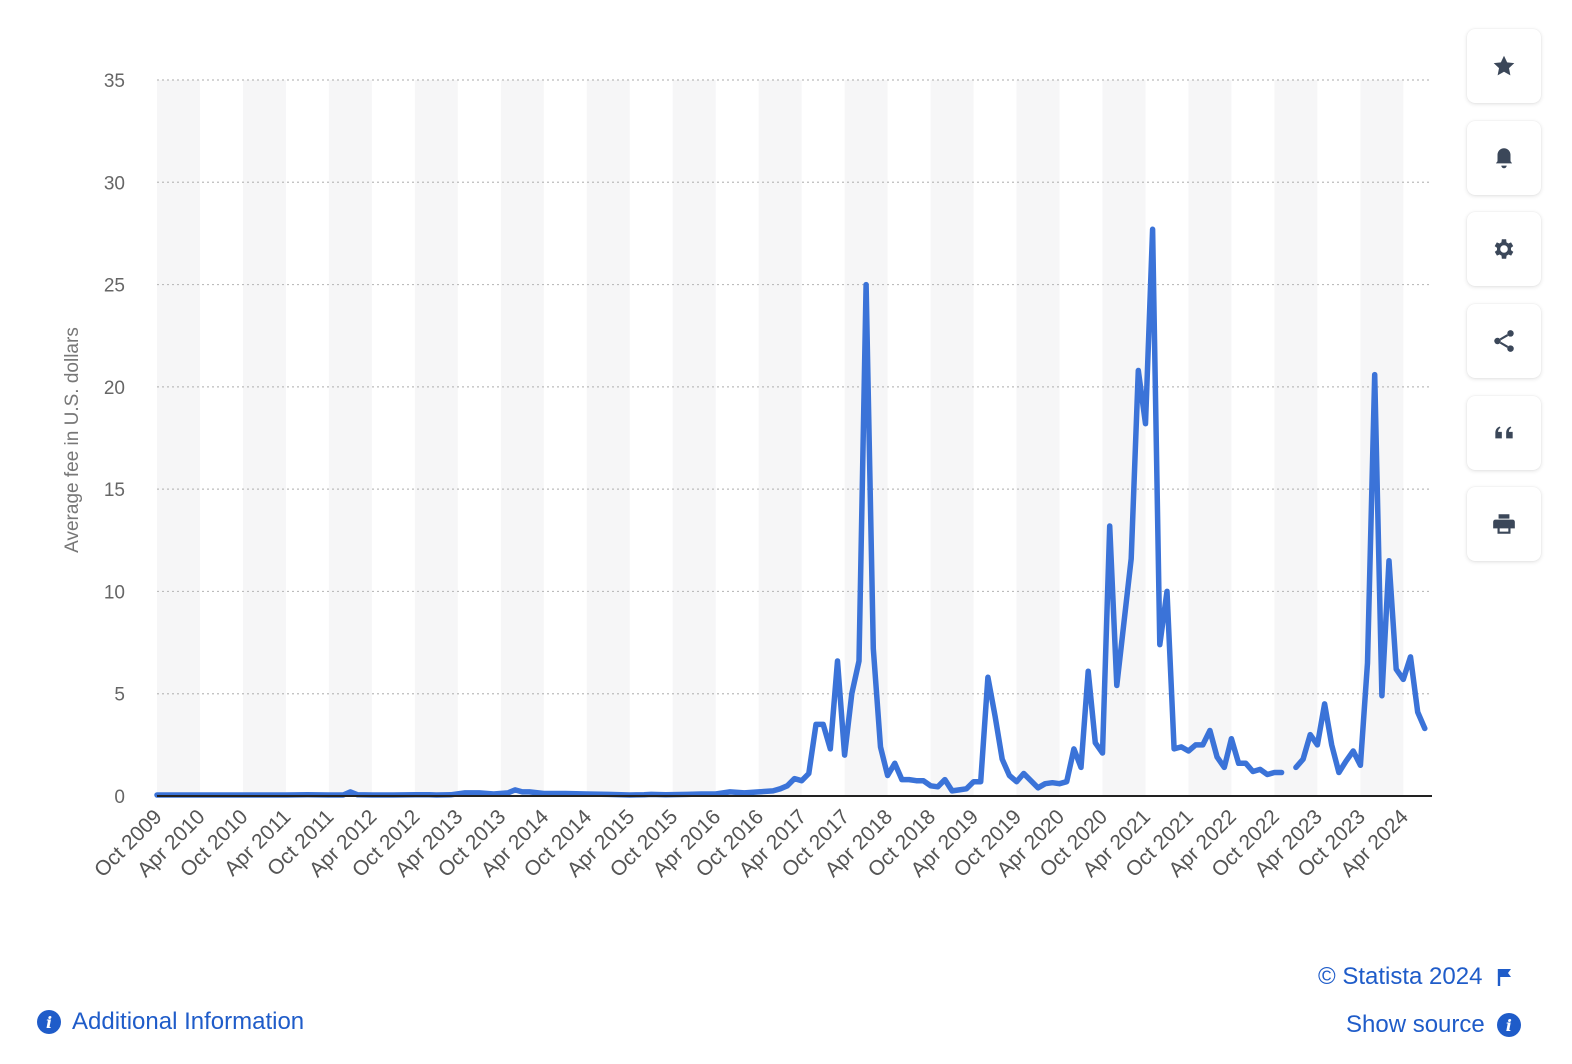  I want to click on y-tick-label: 35, so click(114, 81).